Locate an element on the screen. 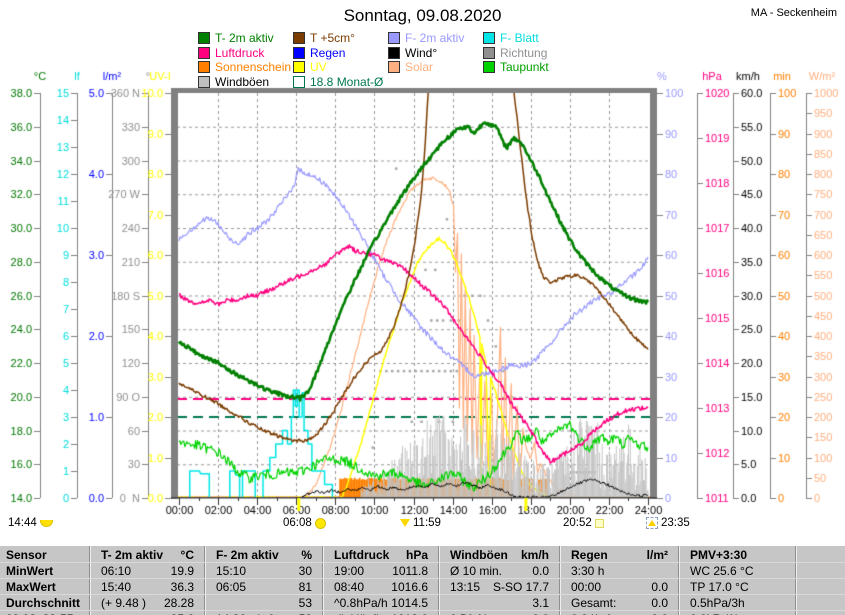 The height and width of the screenshot is (615, 845). table-cell: 19:00 1011.8 is located at coordinates (380, 571).